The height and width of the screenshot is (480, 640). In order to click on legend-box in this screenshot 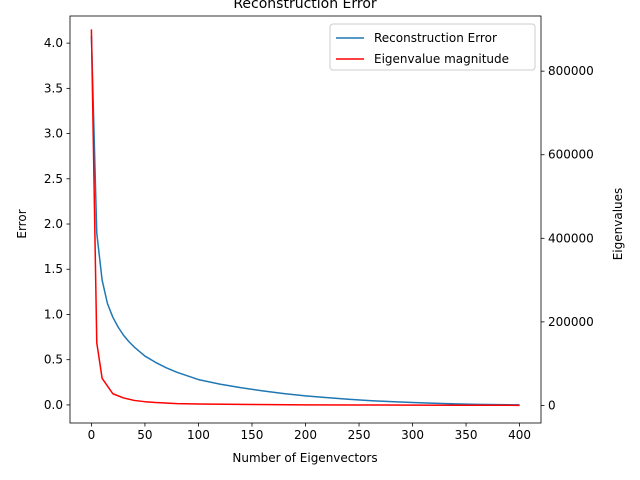, I will do `click(432, 47)`.